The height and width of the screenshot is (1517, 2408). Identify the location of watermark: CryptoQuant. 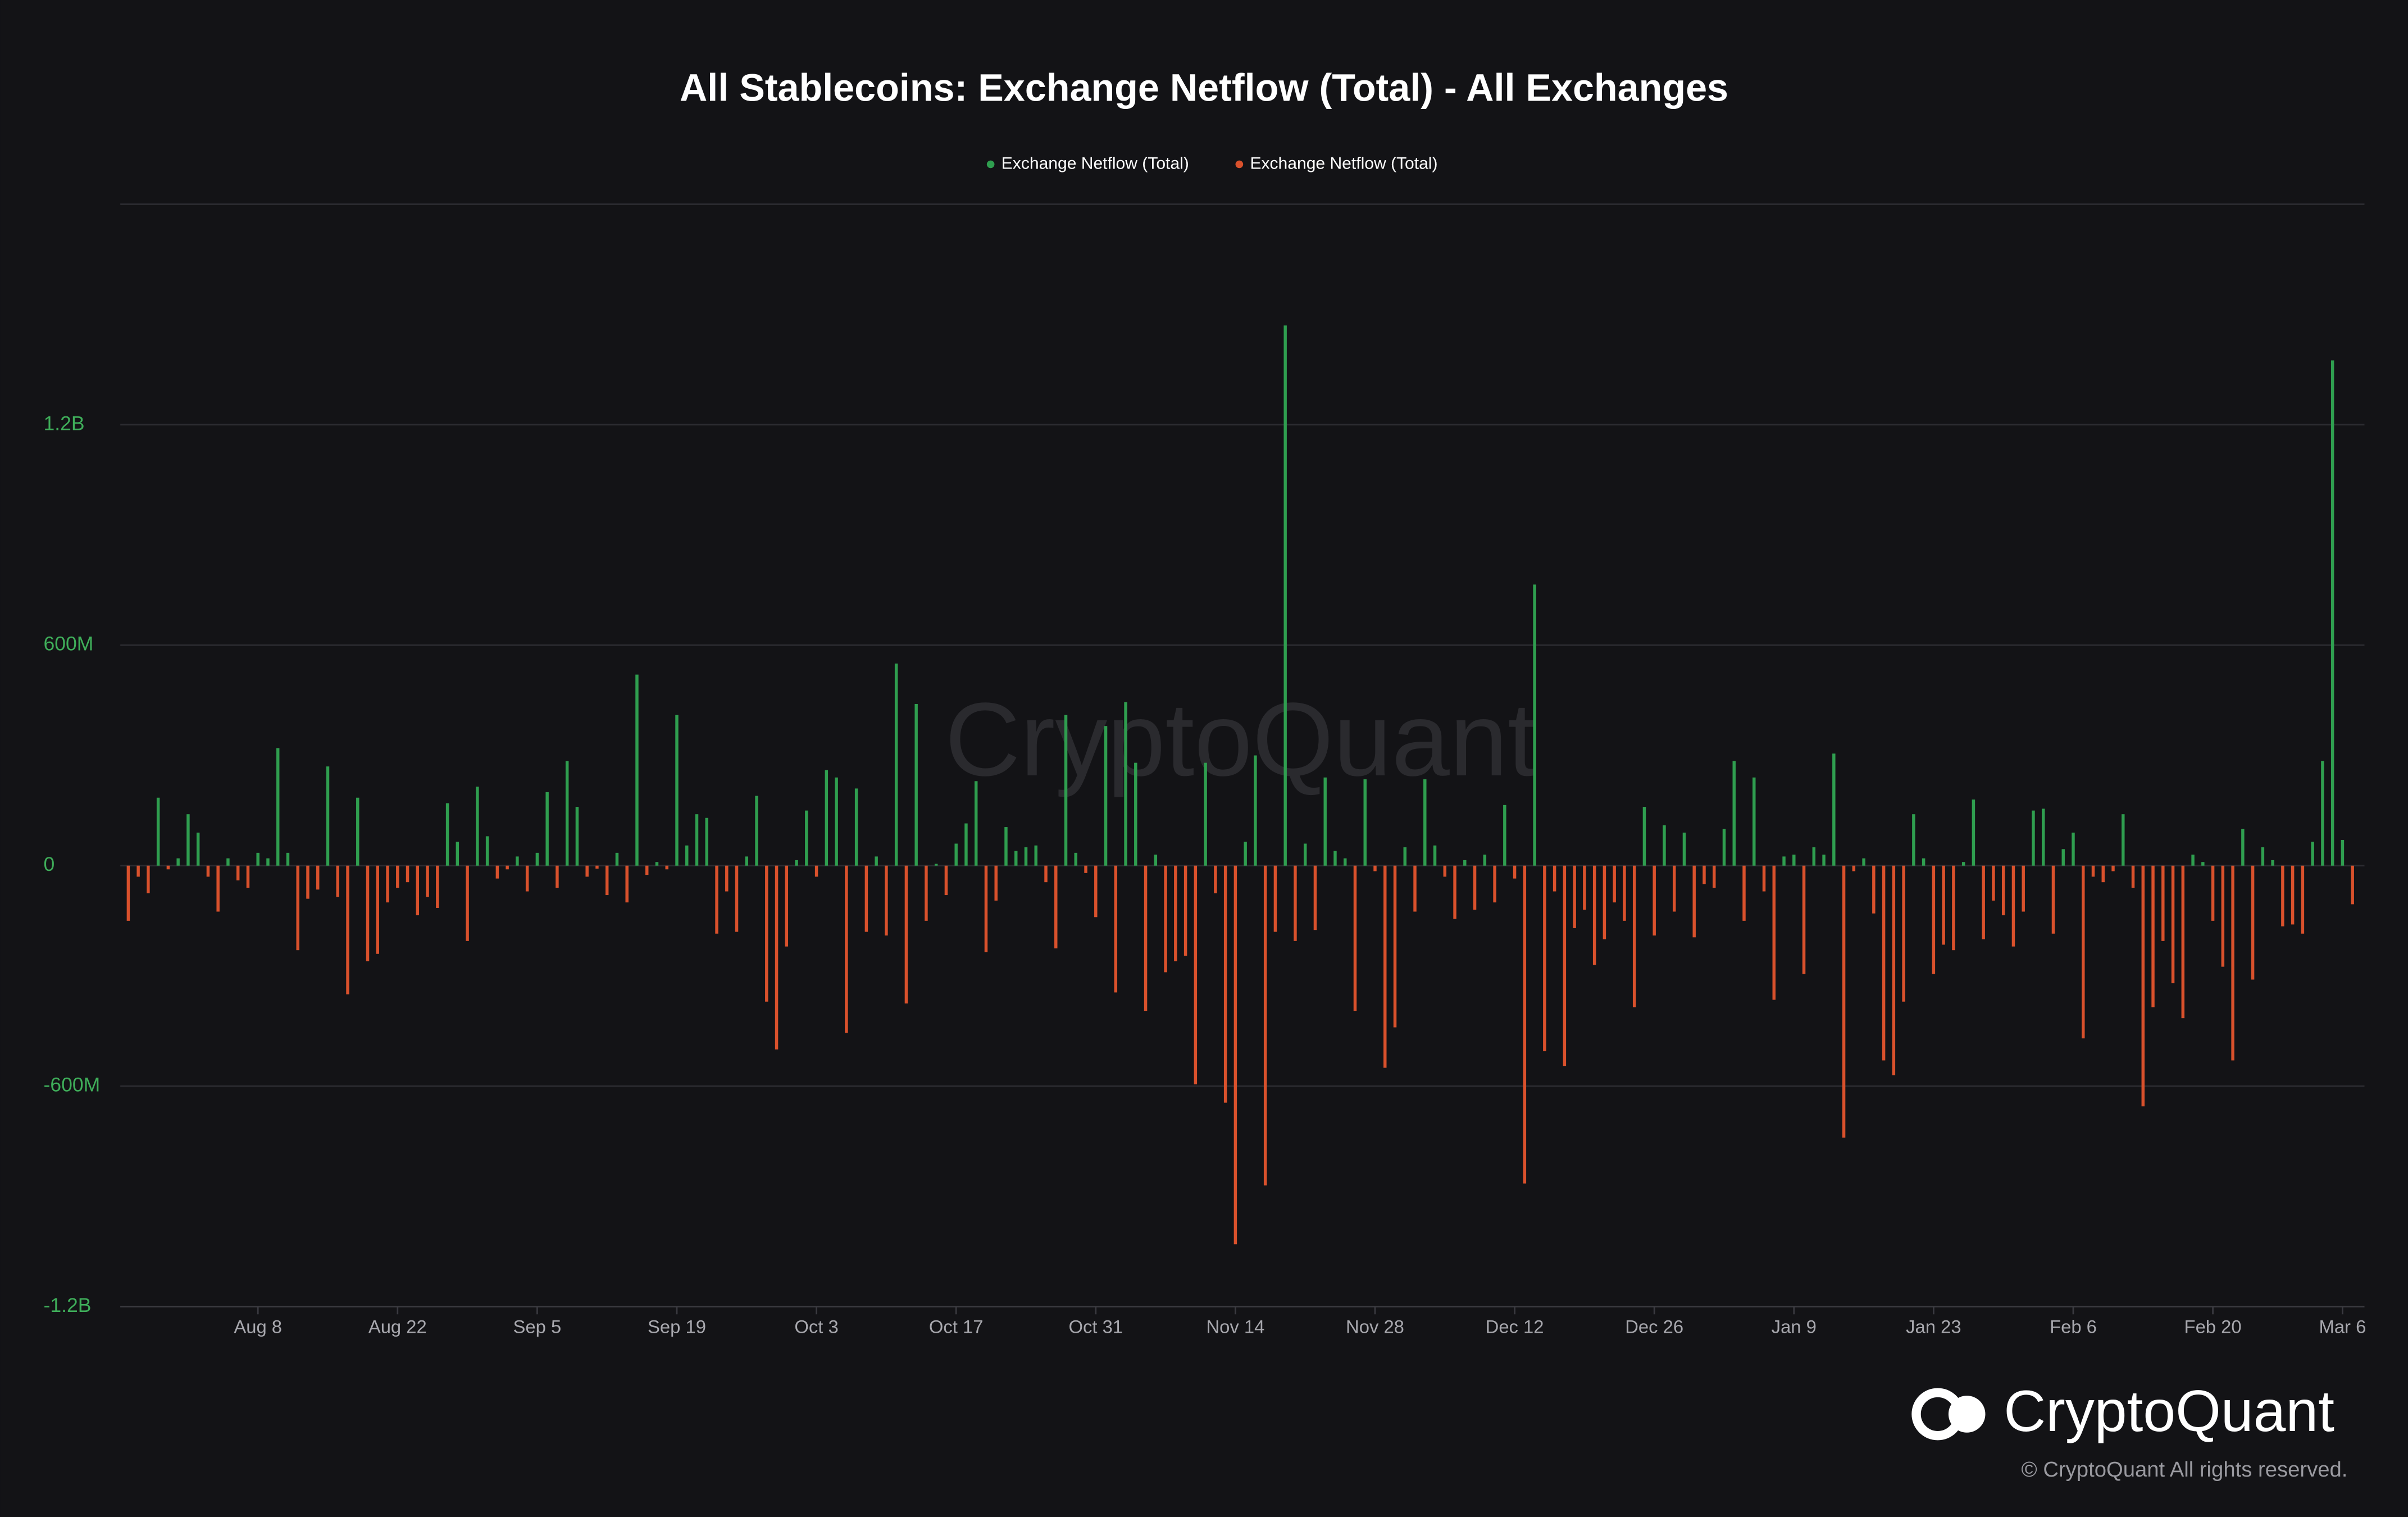
(1240, 740).